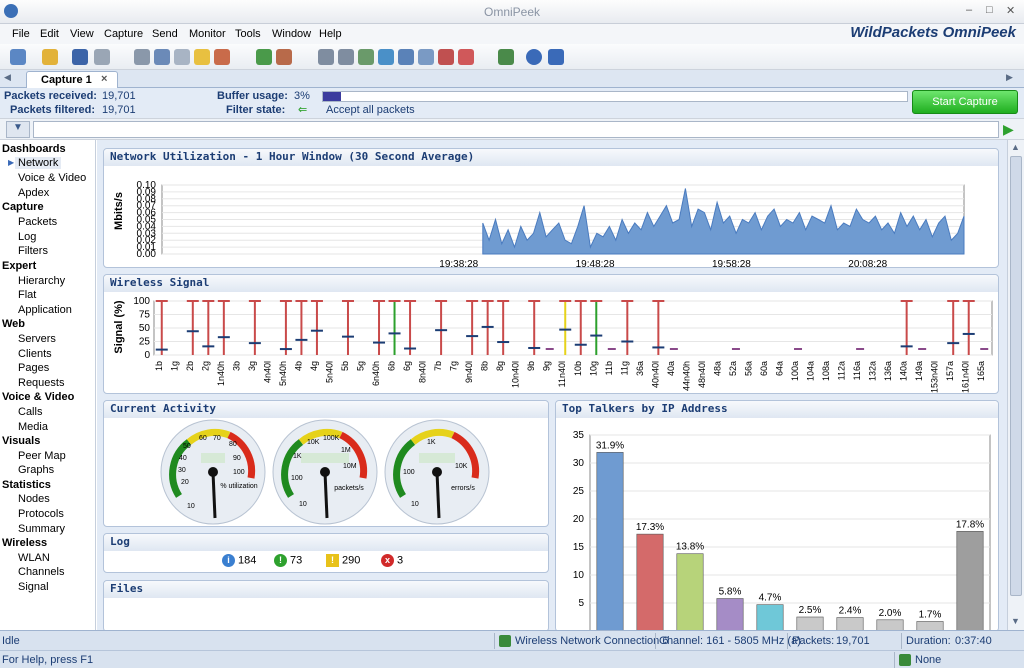 This screenshot has height=668, width=1024. I want to click on calculator-icon, so click(406, 57).